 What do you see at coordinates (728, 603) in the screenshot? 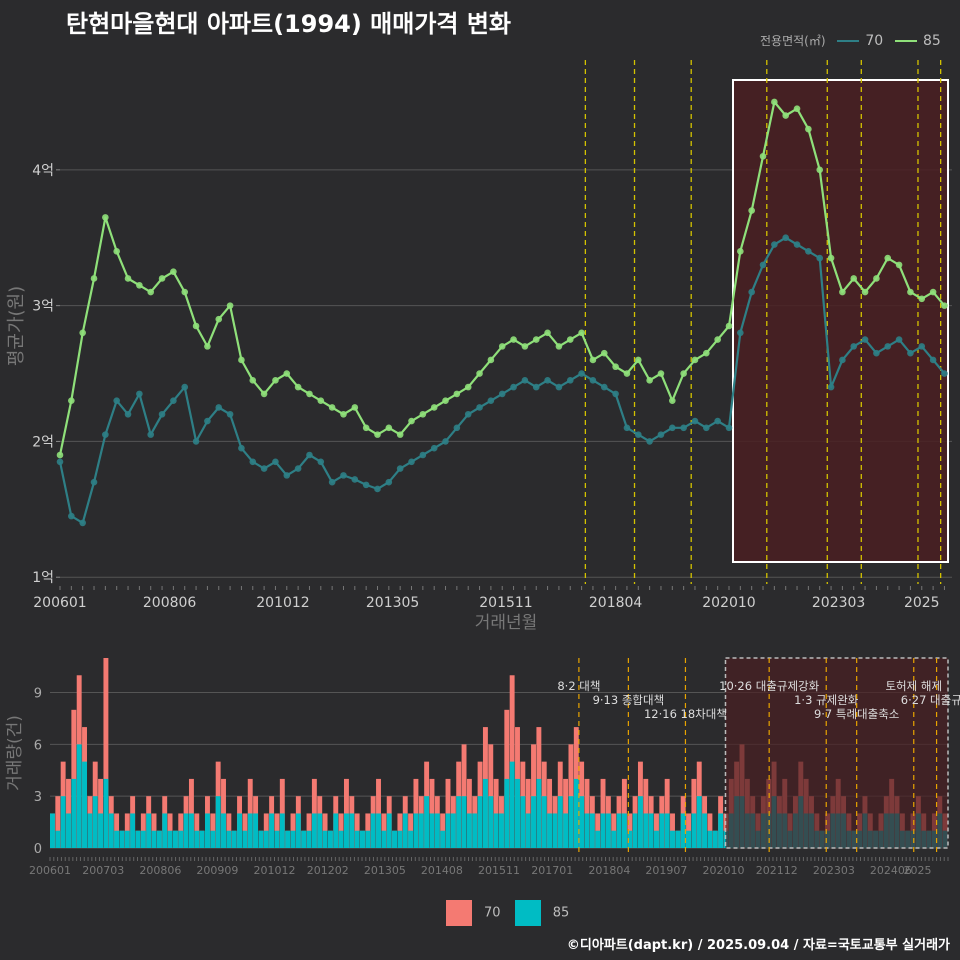
I see `x-tick-label: 202010` at bounding box center [728, 603].